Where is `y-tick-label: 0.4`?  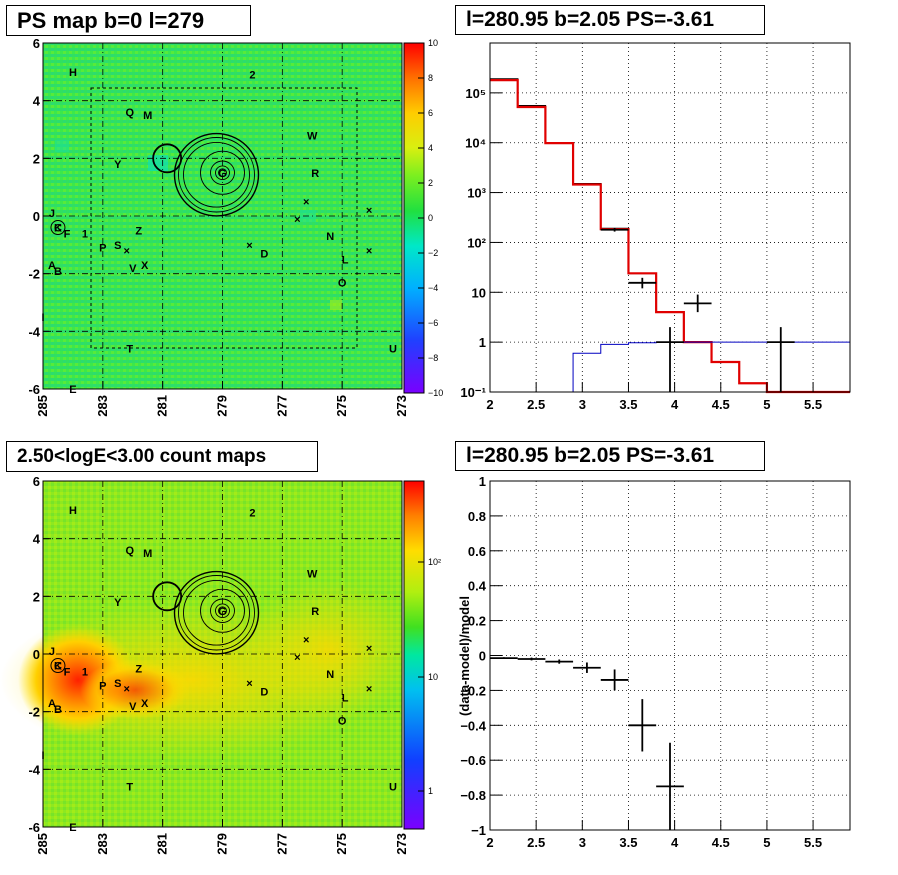
y-tick-label: 0.4 is located at coordinates (477, 586).